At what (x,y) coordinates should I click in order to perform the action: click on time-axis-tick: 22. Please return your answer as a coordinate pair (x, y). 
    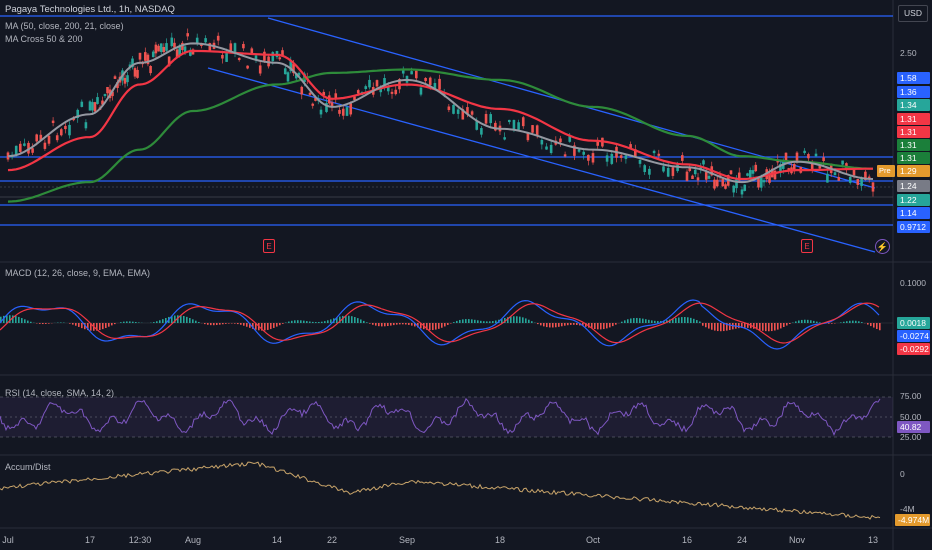
    Looking at the image, I should click on (332, 540).